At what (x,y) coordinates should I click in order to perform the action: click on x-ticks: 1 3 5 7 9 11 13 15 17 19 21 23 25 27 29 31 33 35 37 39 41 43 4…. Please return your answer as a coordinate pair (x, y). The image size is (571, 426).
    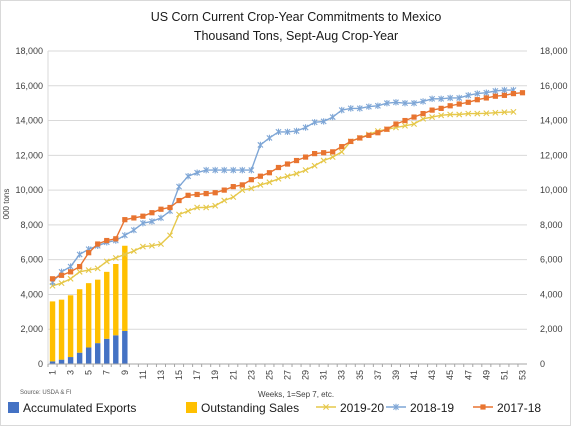
    Looking at the image, I should click on (287, 372).